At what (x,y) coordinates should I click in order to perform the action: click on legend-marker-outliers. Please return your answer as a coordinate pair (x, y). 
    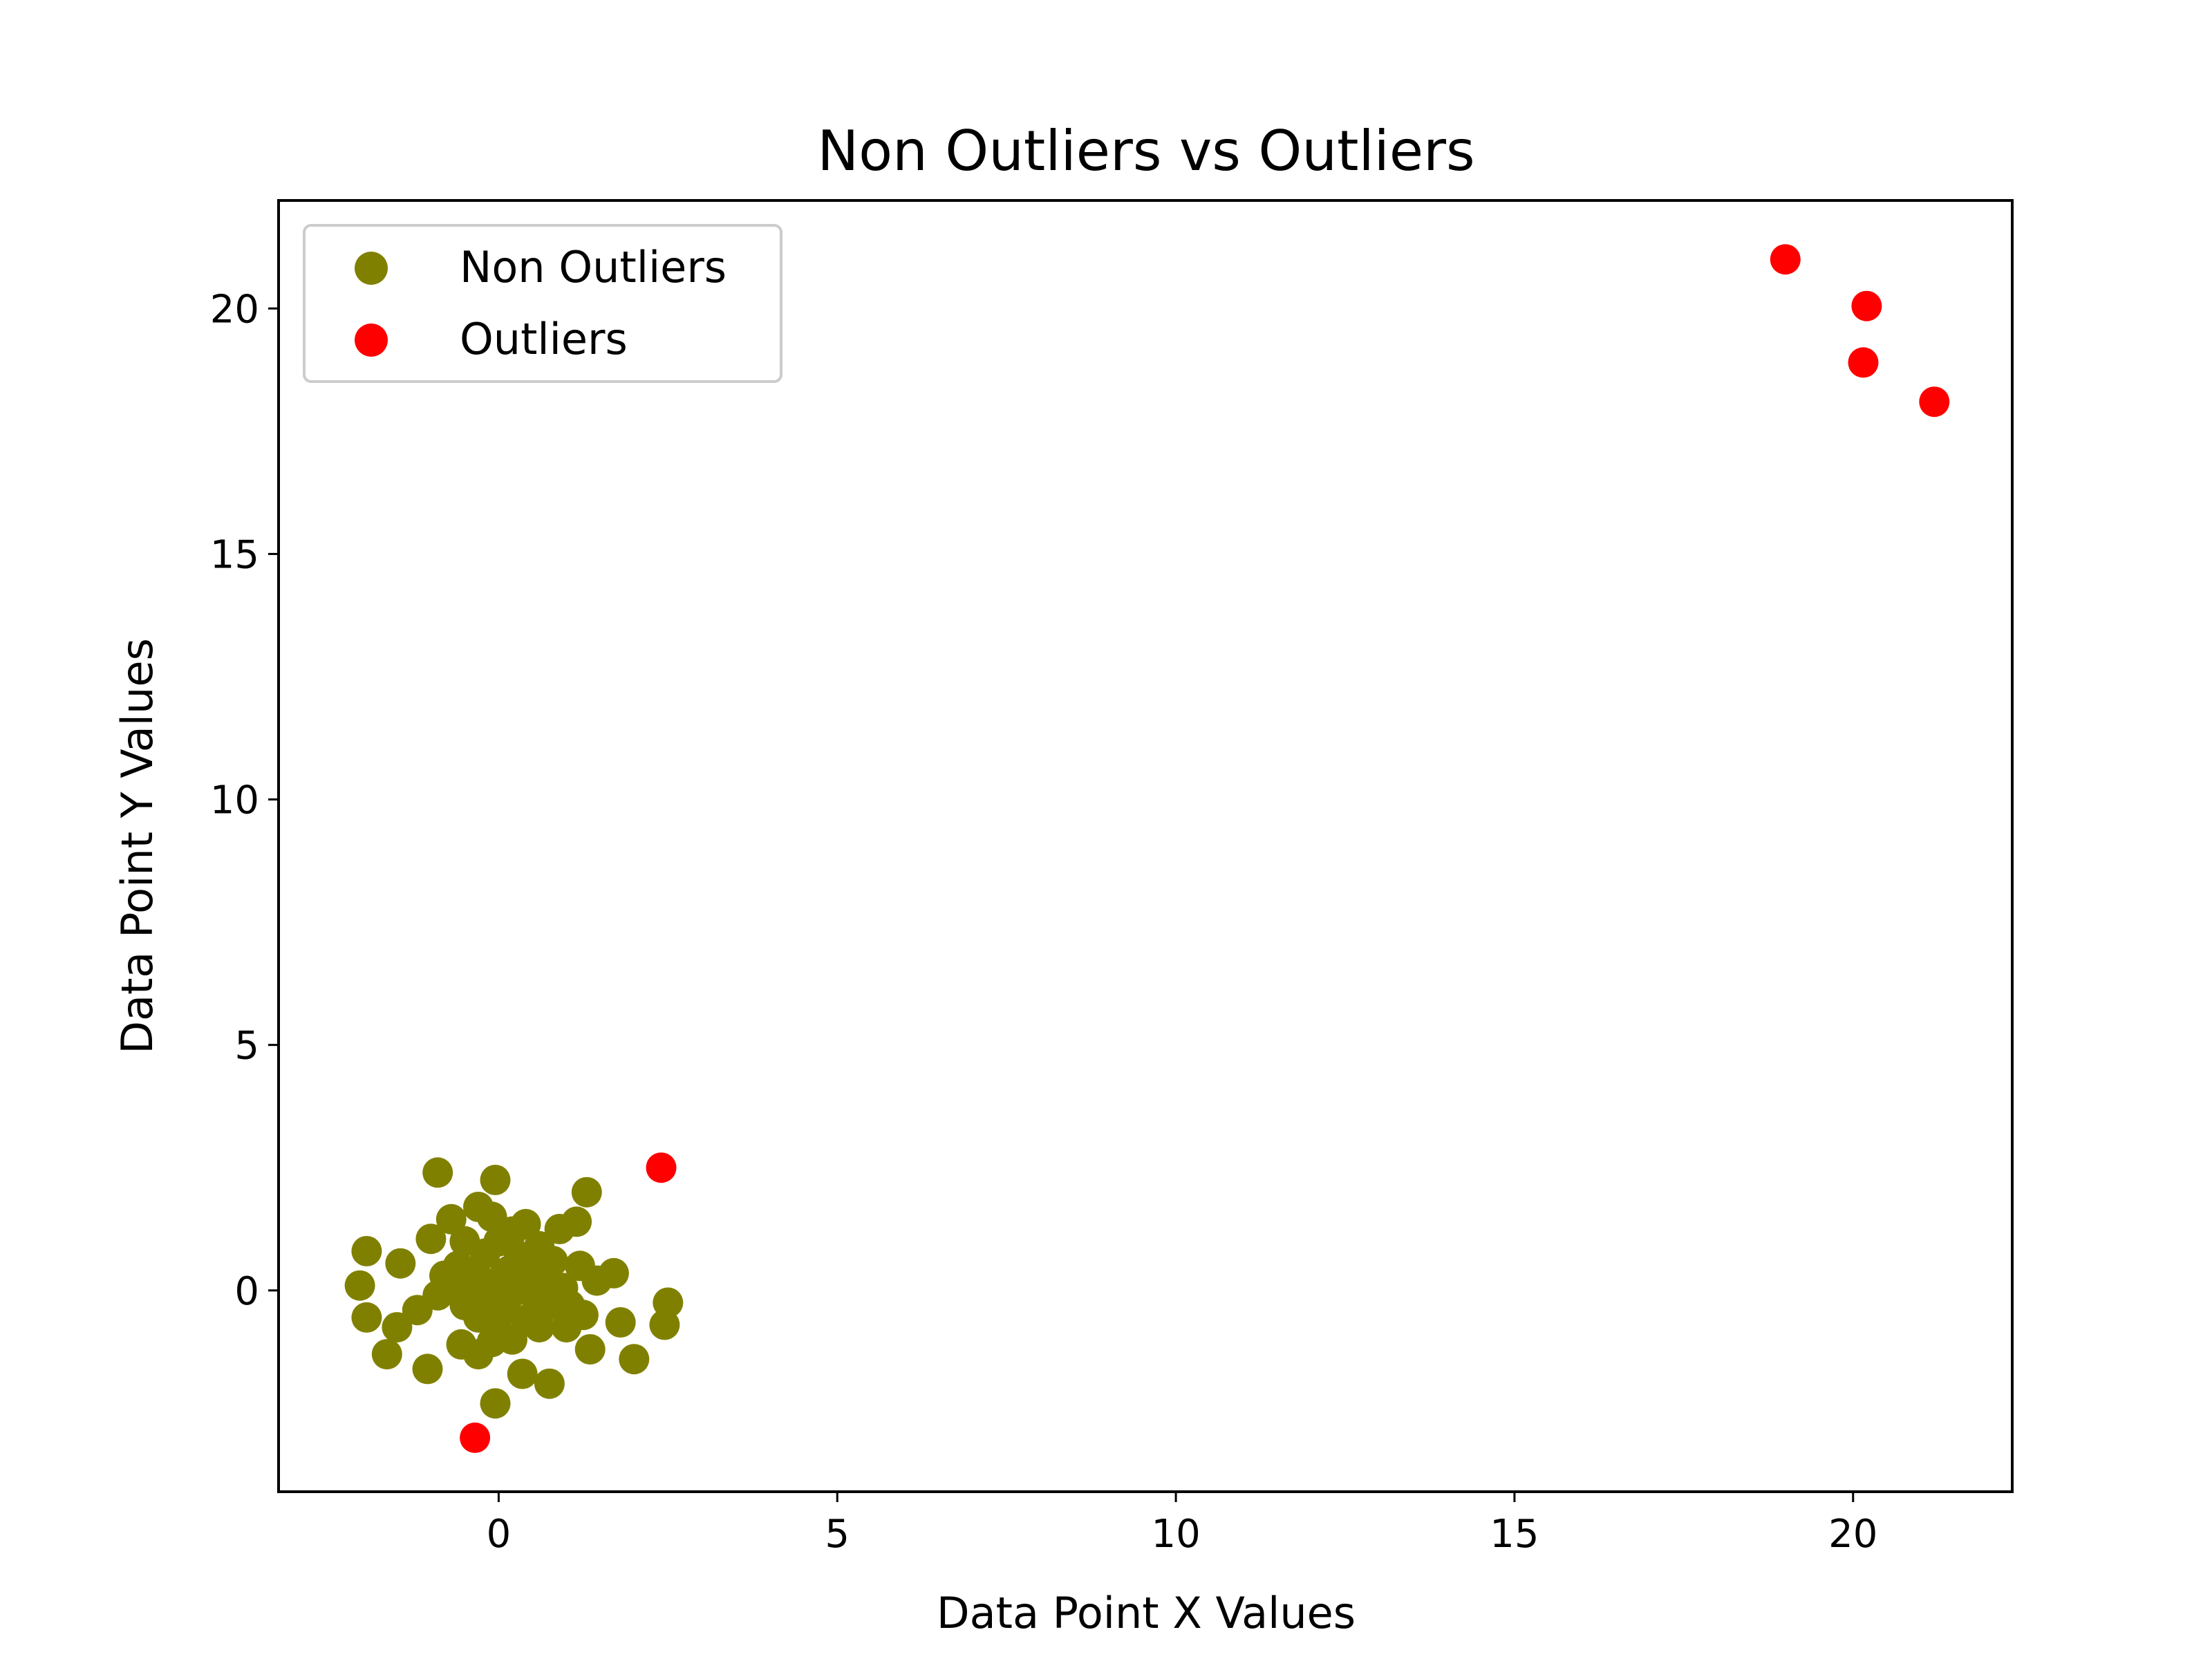
    Looking at the image, I should click on (371, 340).